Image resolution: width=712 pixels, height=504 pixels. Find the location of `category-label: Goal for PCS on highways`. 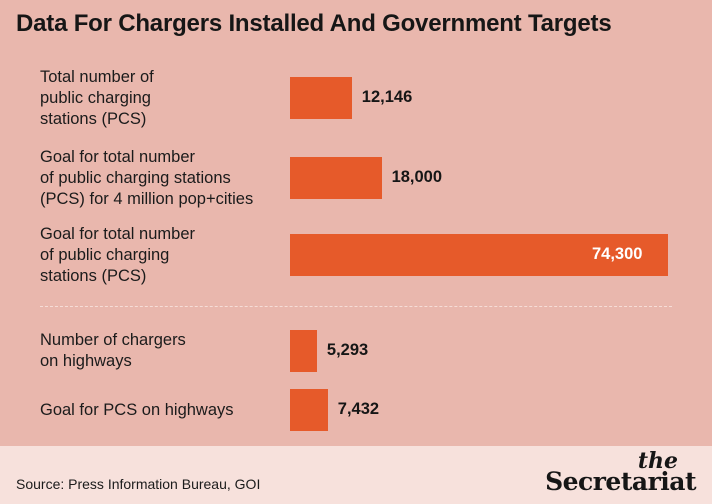

category-label: Goal for PCS on highways is located at coordinates (137, 409).